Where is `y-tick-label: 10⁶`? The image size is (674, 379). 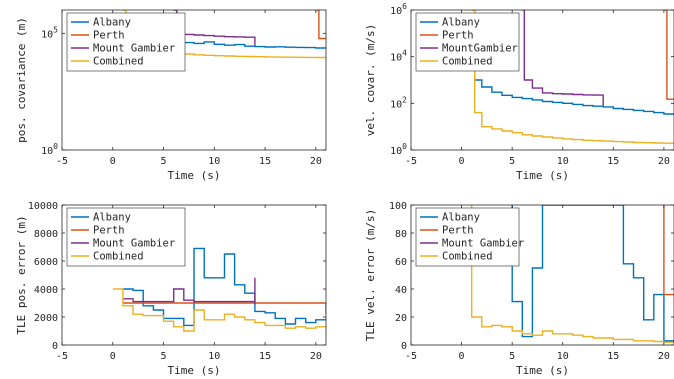
y-tick-label: 10⁶ is located at coordinates (398, 9).